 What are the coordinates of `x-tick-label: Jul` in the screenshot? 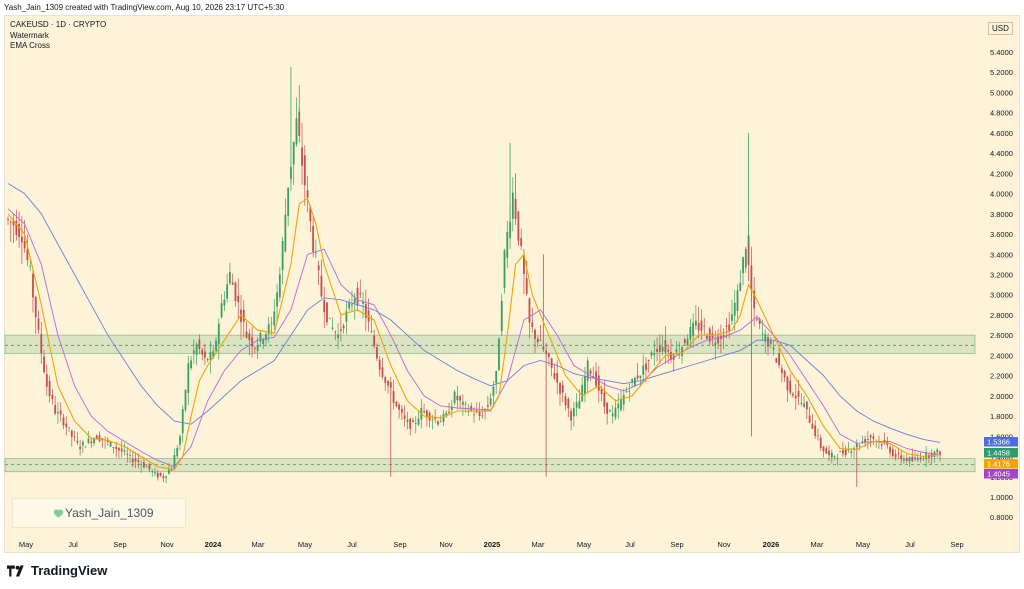 It's located at (352, 544).